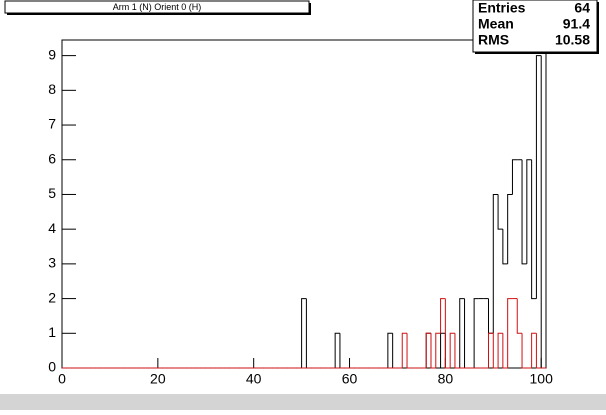 The image size is (606, 415). I want to click on y-tick-label: 9, so click(52, 54).